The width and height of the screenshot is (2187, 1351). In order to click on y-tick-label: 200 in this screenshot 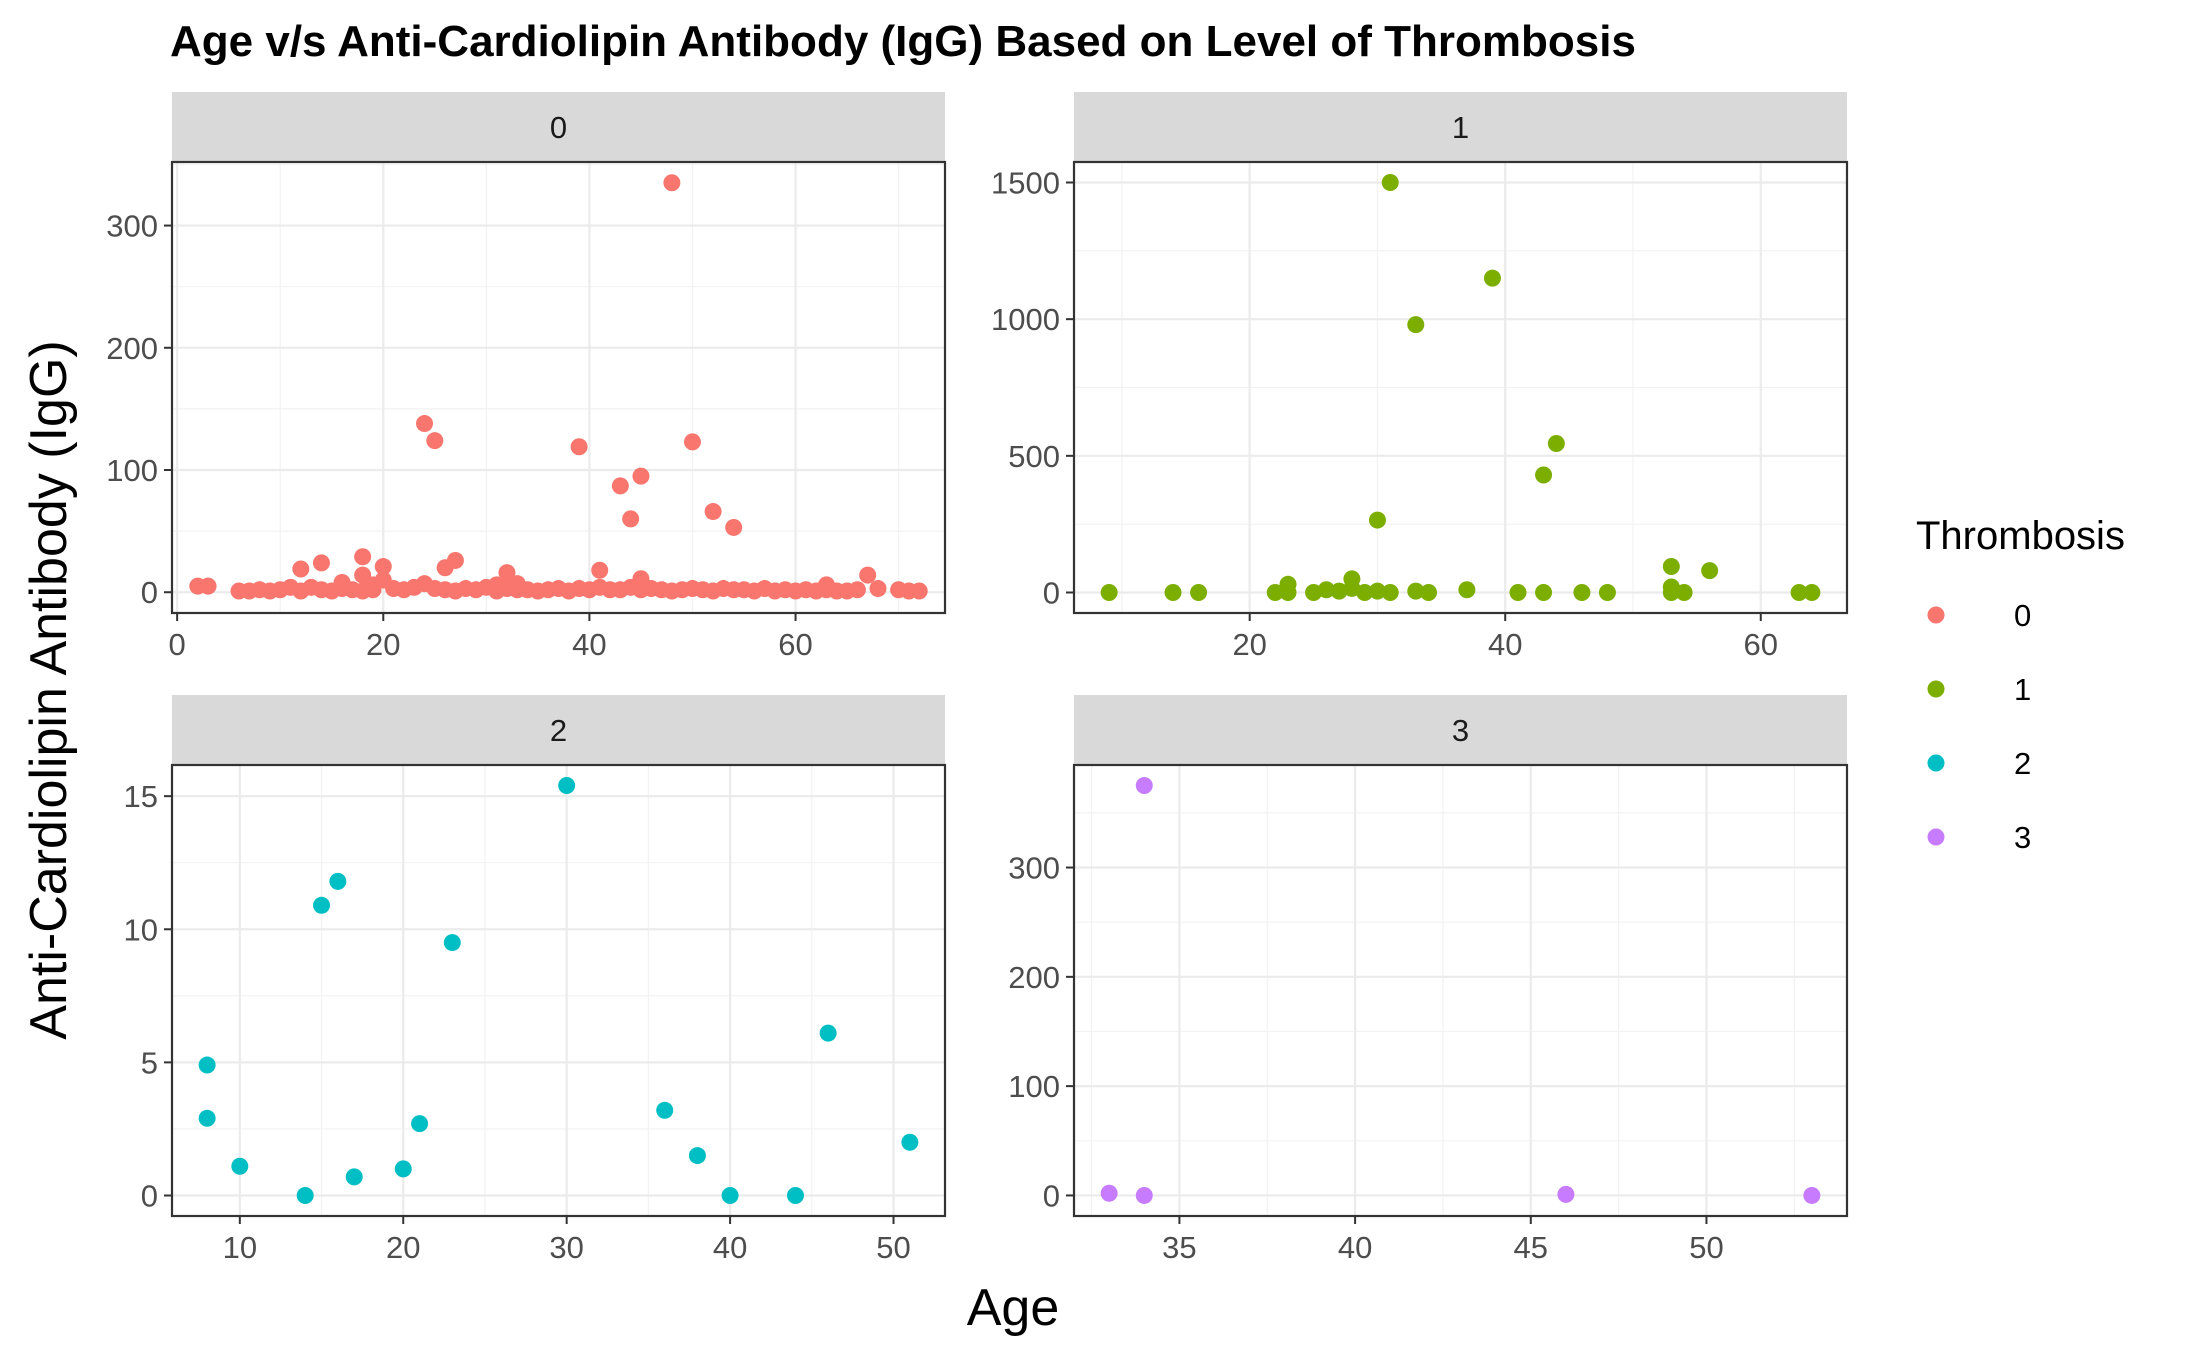, I will do `click(1034, 977)`.